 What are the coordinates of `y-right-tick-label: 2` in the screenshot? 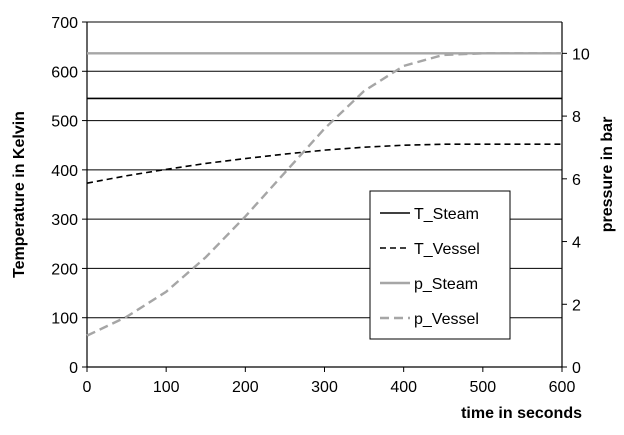 It's located at (576, 305).